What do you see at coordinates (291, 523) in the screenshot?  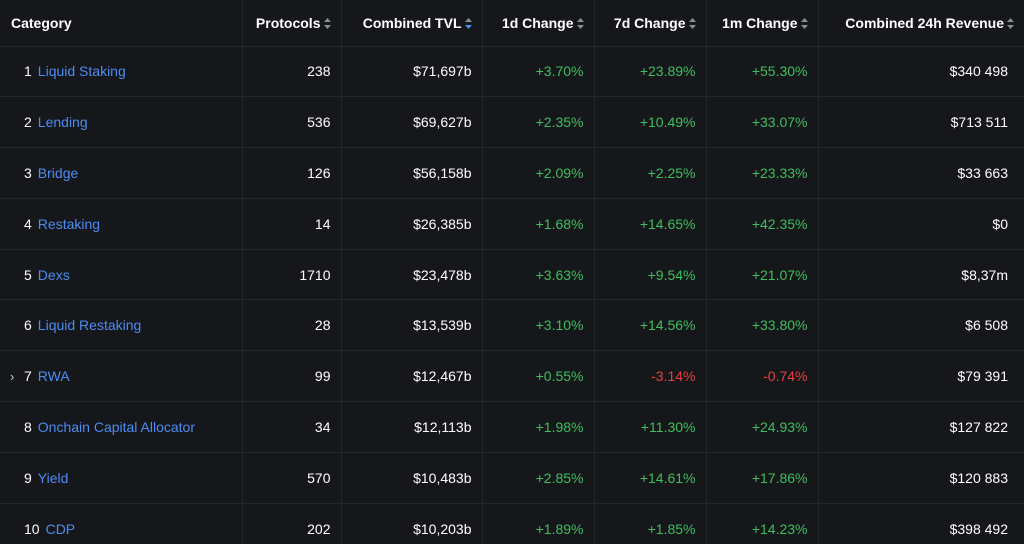 I see `protocols-cell: 202` at bounding box center [291, 523].